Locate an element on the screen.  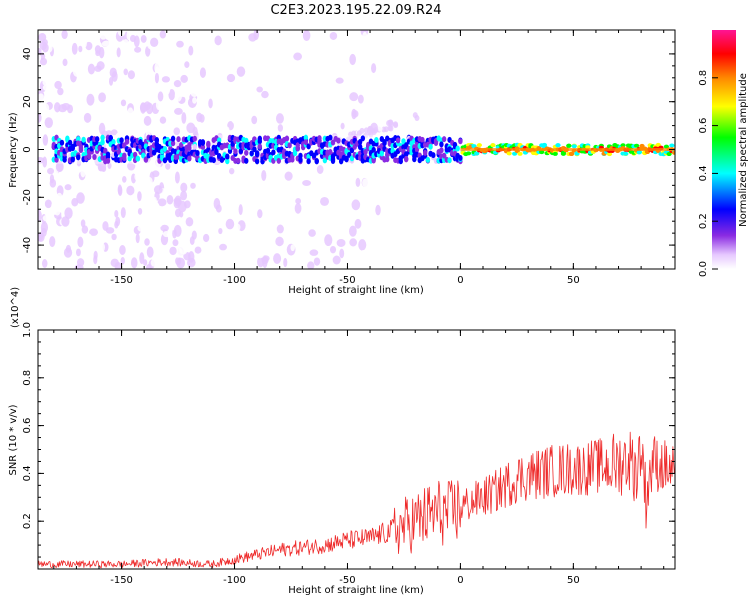
y-tick-label: 0.4 is located at coordinates (27, 473).